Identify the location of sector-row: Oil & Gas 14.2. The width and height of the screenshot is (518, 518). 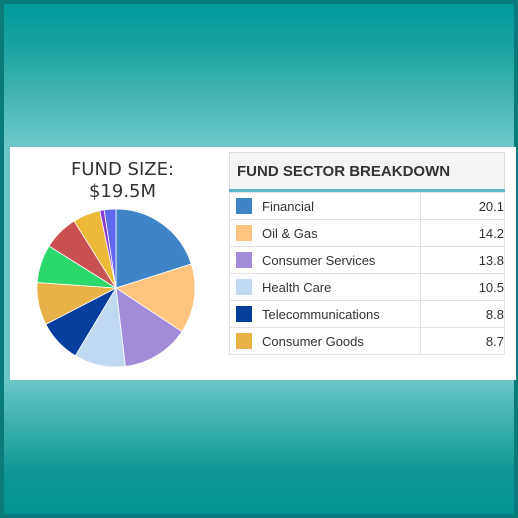
(367, 233).